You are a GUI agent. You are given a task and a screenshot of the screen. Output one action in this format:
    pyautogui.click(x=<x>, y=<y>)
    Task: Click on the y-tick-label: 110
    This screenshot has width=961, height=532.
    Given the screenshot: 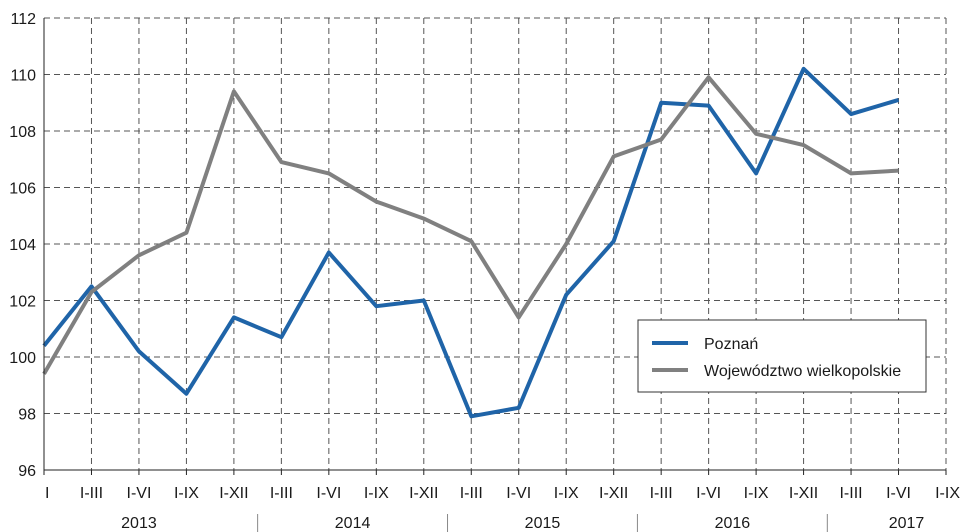 What is the action you would take?
    pyautogui.click(x=23, y=76)
    